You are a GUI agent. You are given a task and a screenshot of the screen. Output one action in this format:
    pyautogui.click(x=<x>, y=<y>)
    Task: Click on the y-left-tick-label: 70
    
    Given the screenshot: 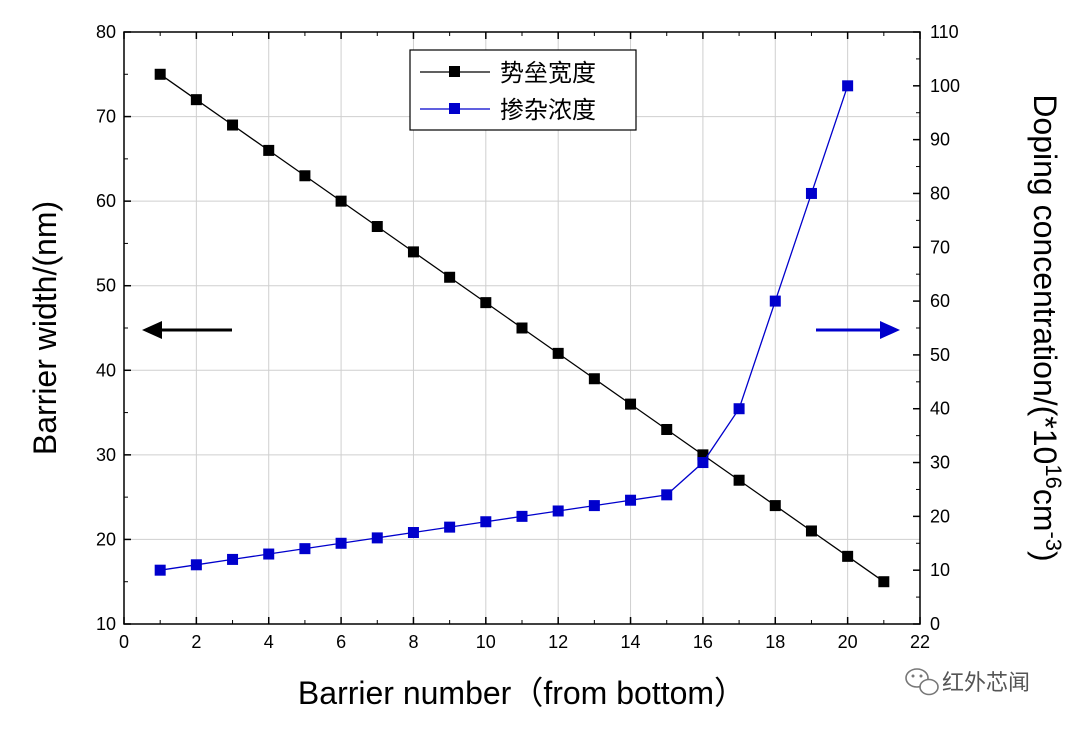 What is the action you would take?
    pyautogui.click(x=106, y=117)
    